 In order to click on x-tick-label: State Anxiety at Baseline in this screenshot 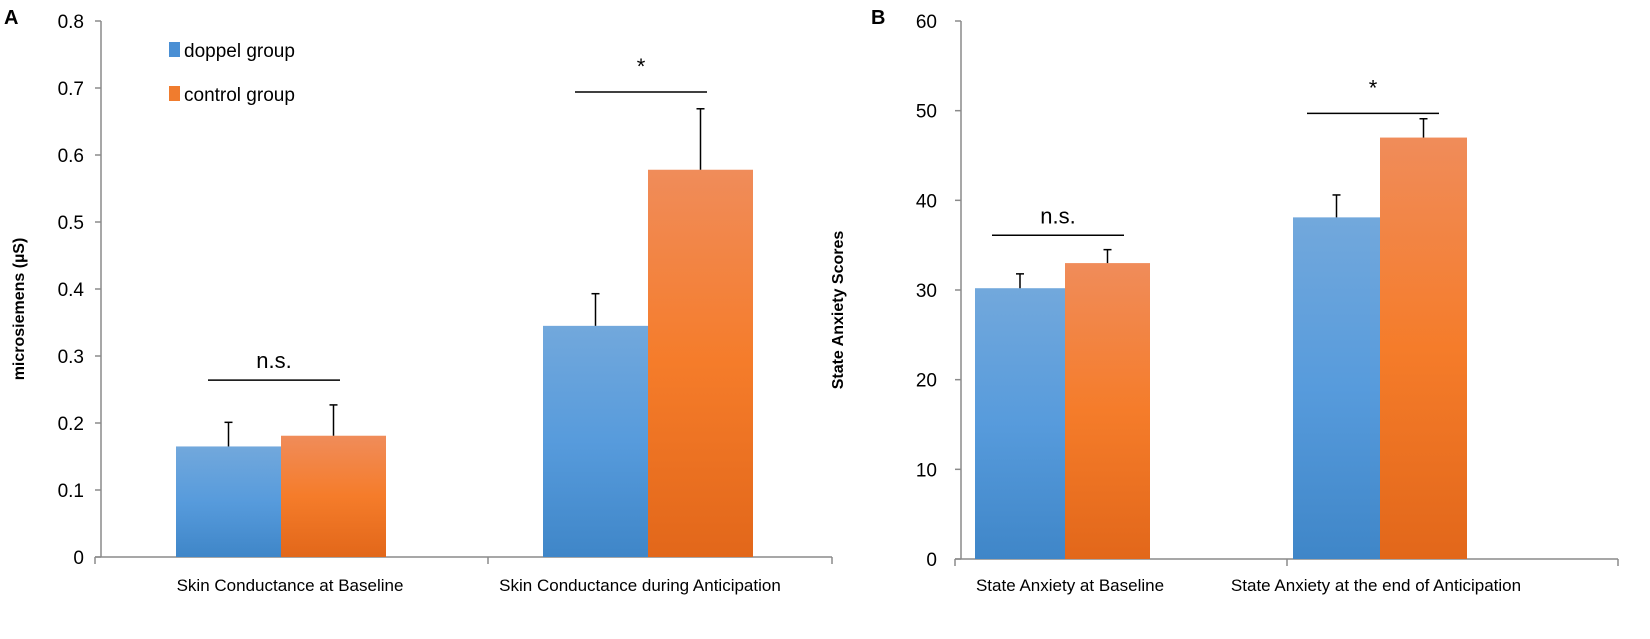, I will do `click(1070, 585)`.